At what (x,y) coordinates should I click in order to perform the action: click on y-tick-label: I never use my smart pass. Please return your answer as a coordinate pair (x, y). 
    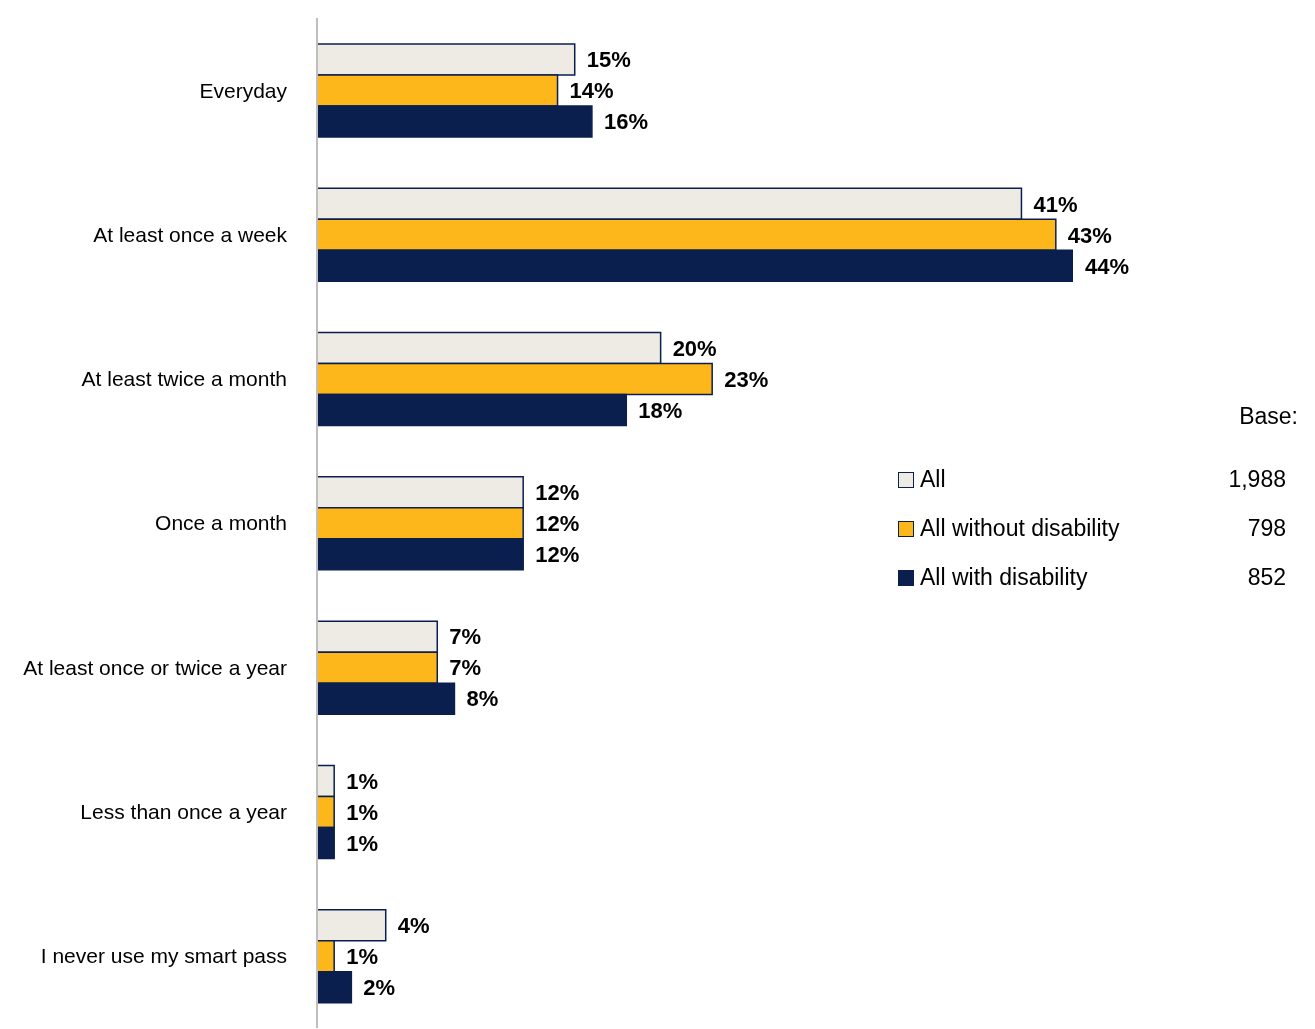
    Looking at the image, I should click on (163, 956).